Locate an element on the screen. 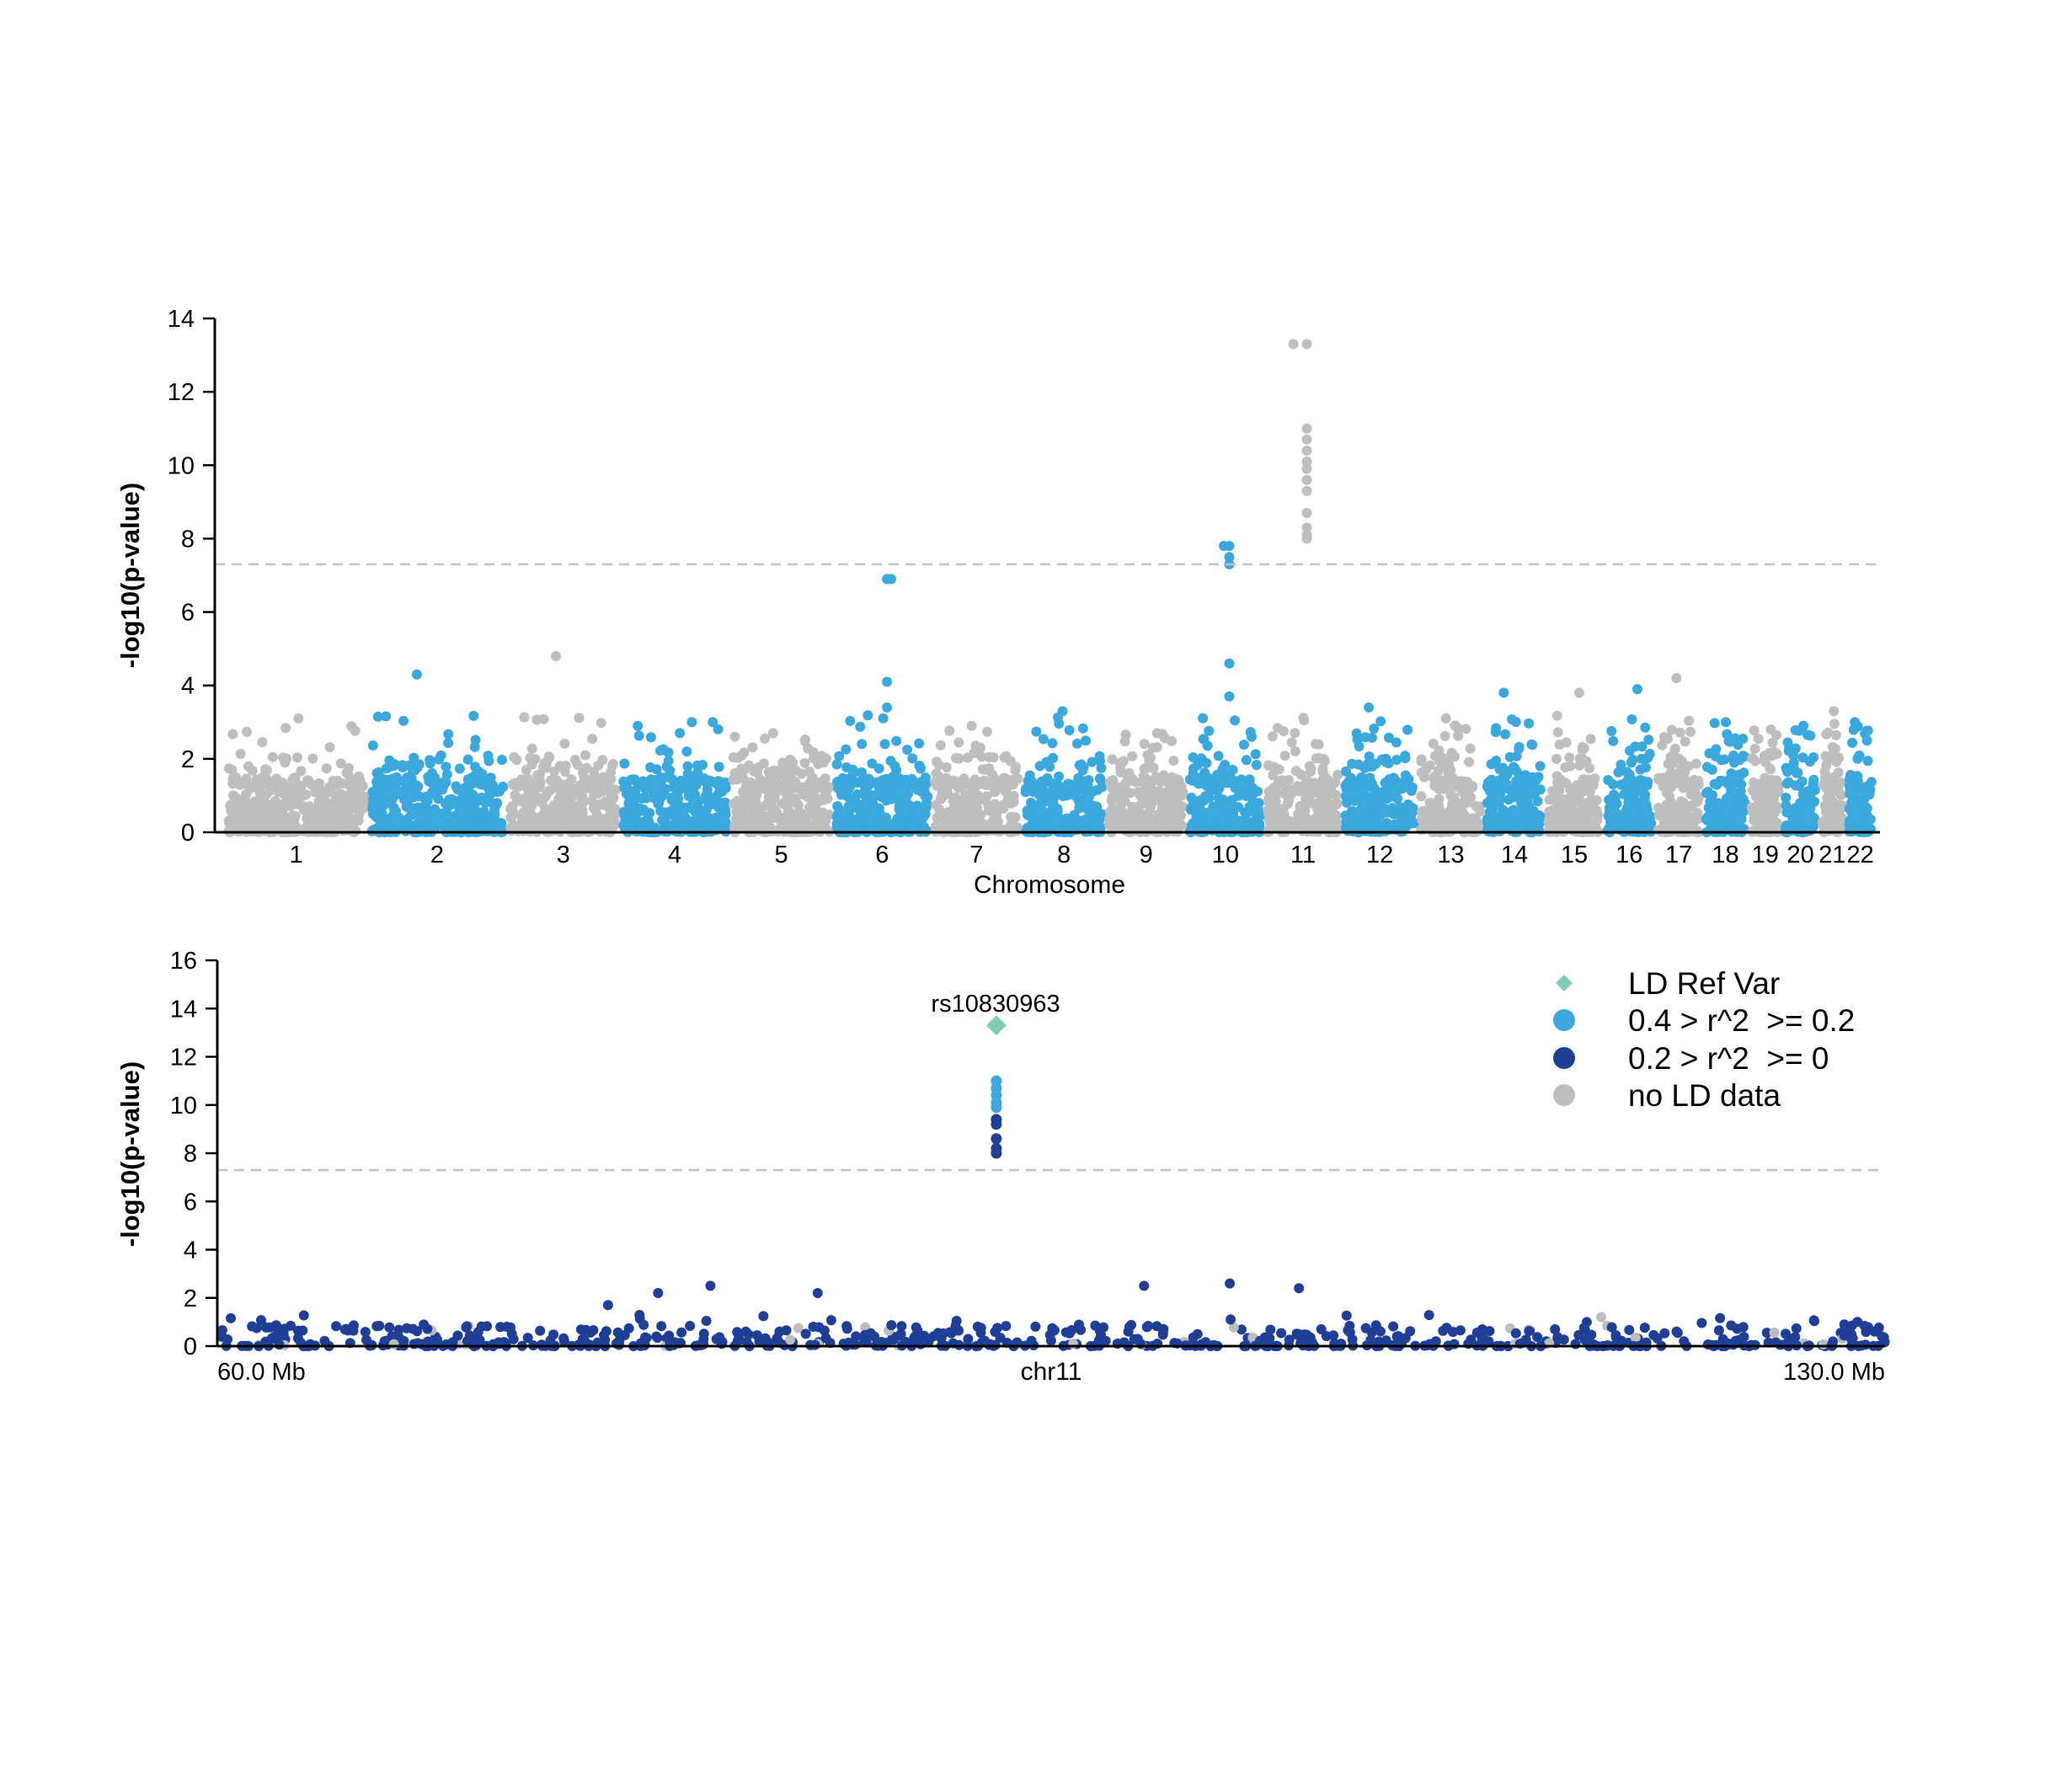 This screenshot has width=2072, height=1769. chromosome-11-points is located at coordinates (1303, 588).